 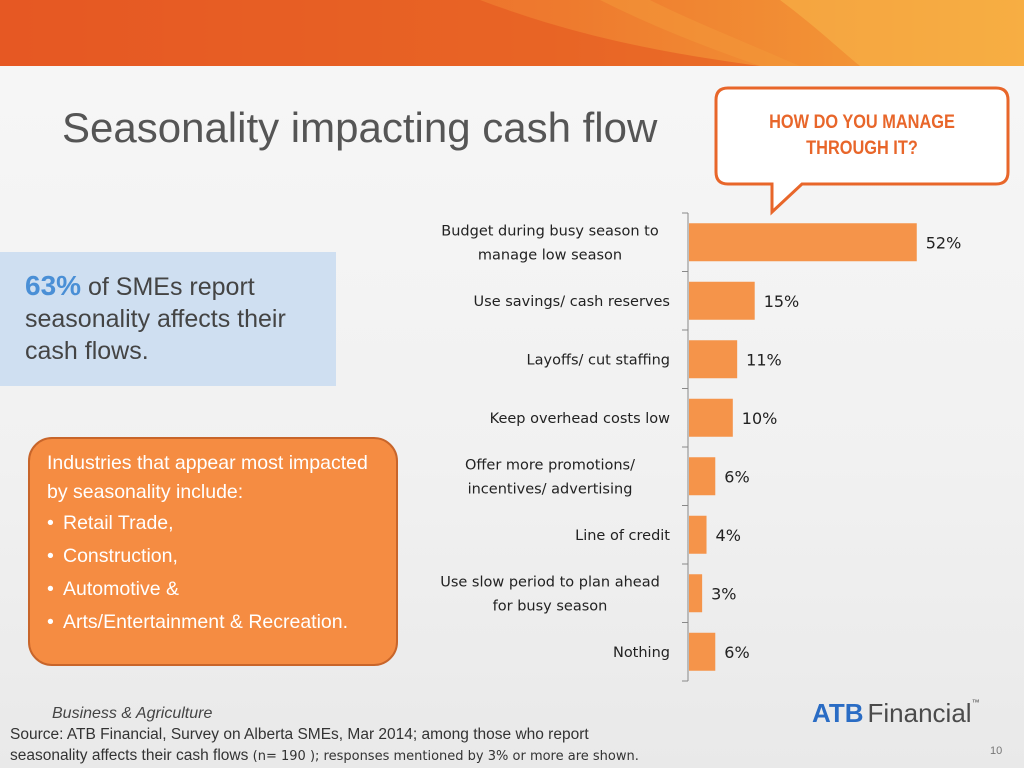 What do you see at coordinates (550, 582) in the screenshot?
I see `category-label: Use slow period to plan ahead` at bounding box center [550, 582].